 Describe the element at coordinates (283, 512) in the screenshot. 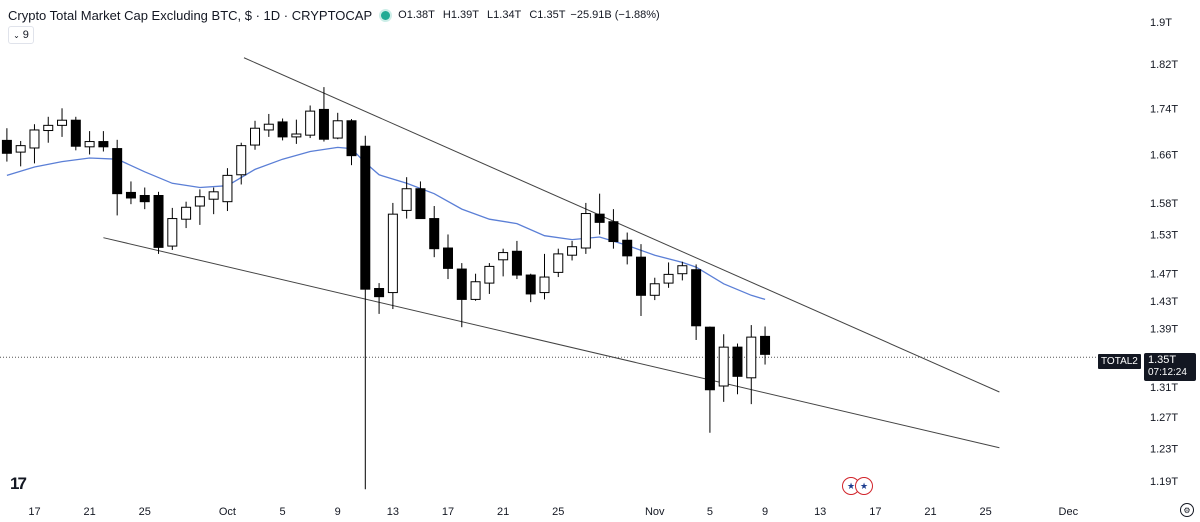

I see `x-tick-label: 5` at that location.